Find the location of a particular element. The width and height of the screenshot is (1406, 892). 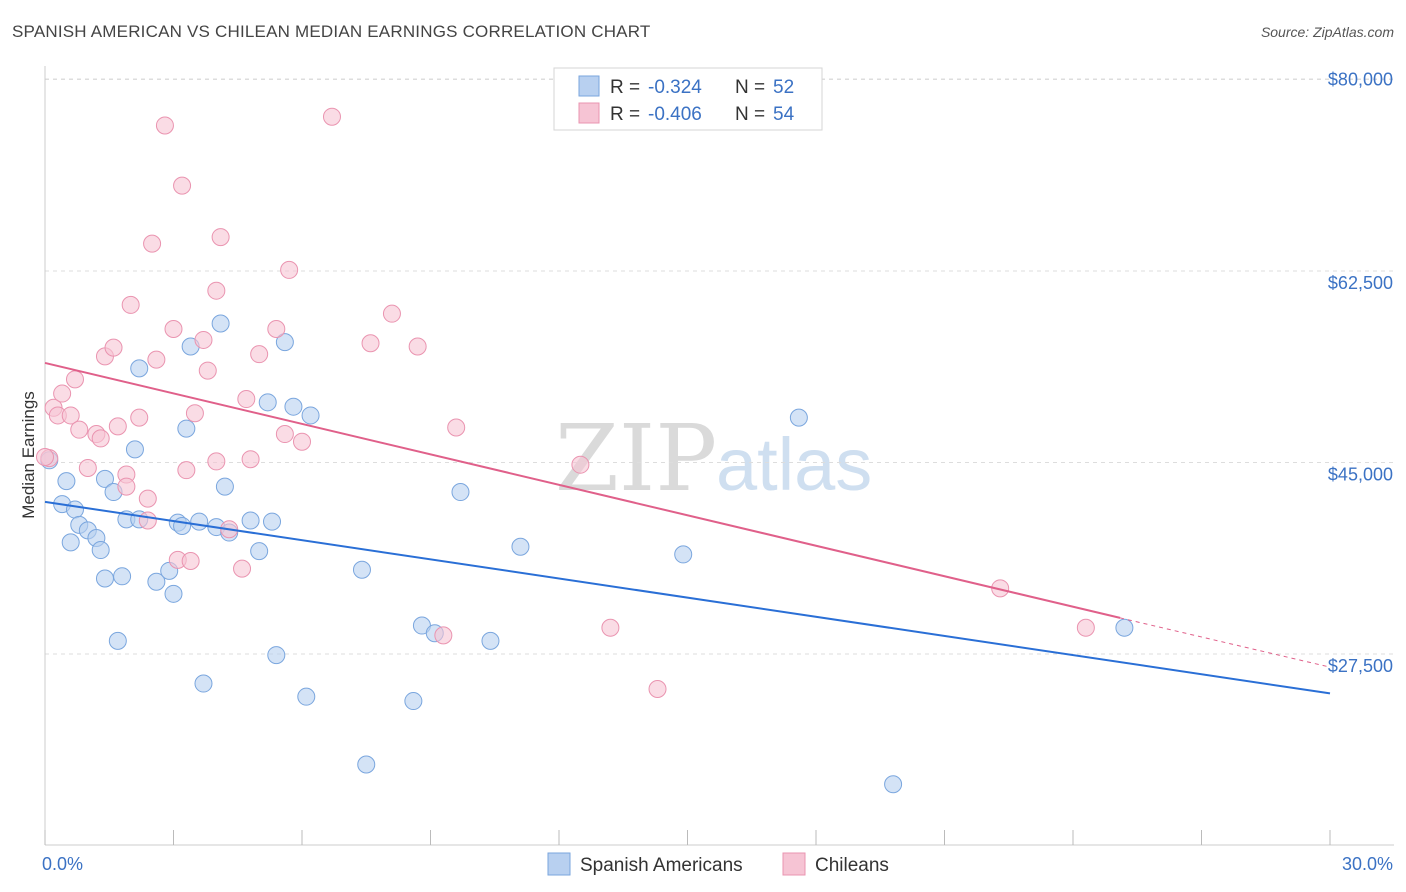

legend-n-label-blue: N = is located at coordinates (750, 87).